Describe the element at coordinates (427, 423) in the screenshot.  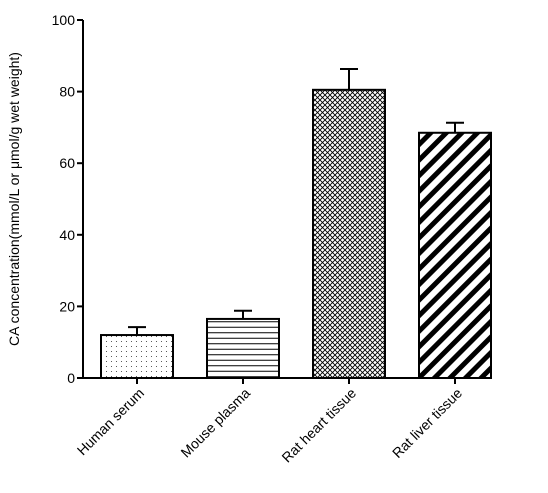
I see `category-label: Rat liver tissue` at that location.